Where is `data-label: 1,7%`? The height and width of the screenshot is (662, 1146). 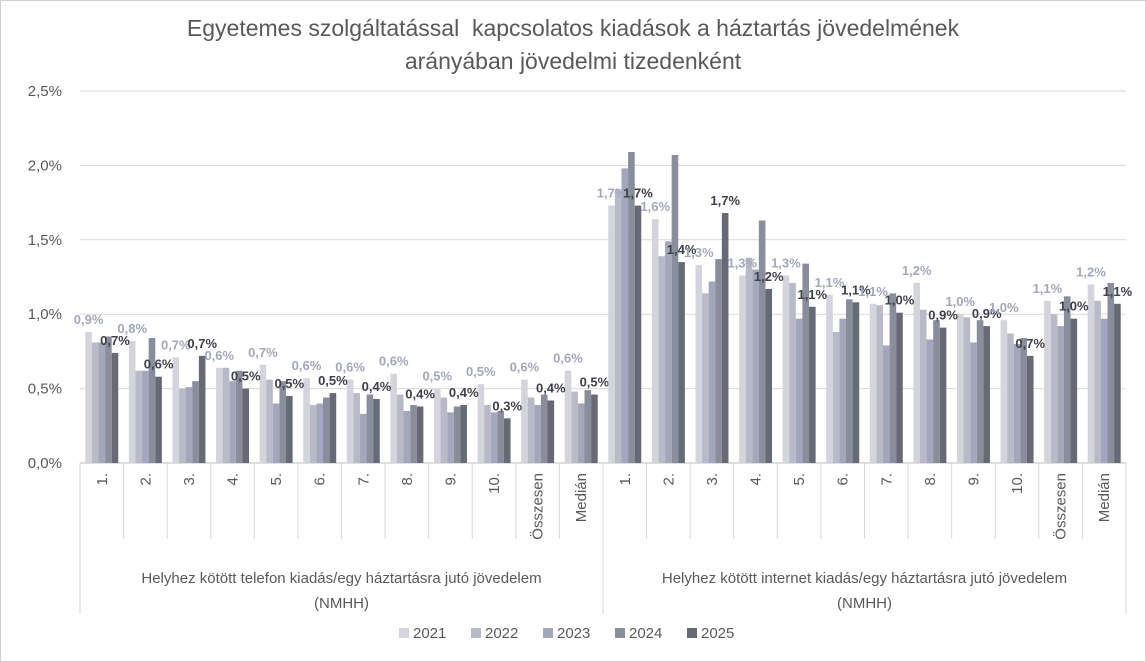
data-label: 1,7% is located at coordinates (612, 193).